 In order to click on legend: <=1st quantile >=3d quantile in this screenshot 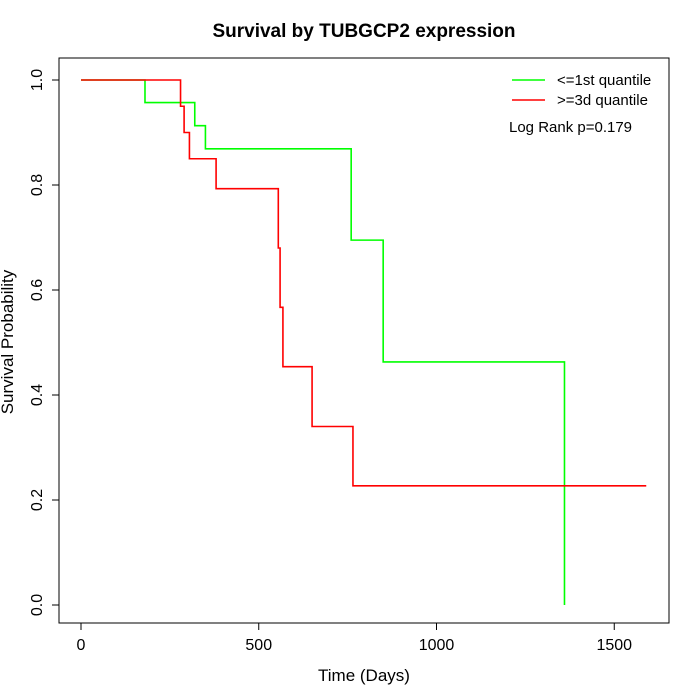, I will do `click(581, 90)`.